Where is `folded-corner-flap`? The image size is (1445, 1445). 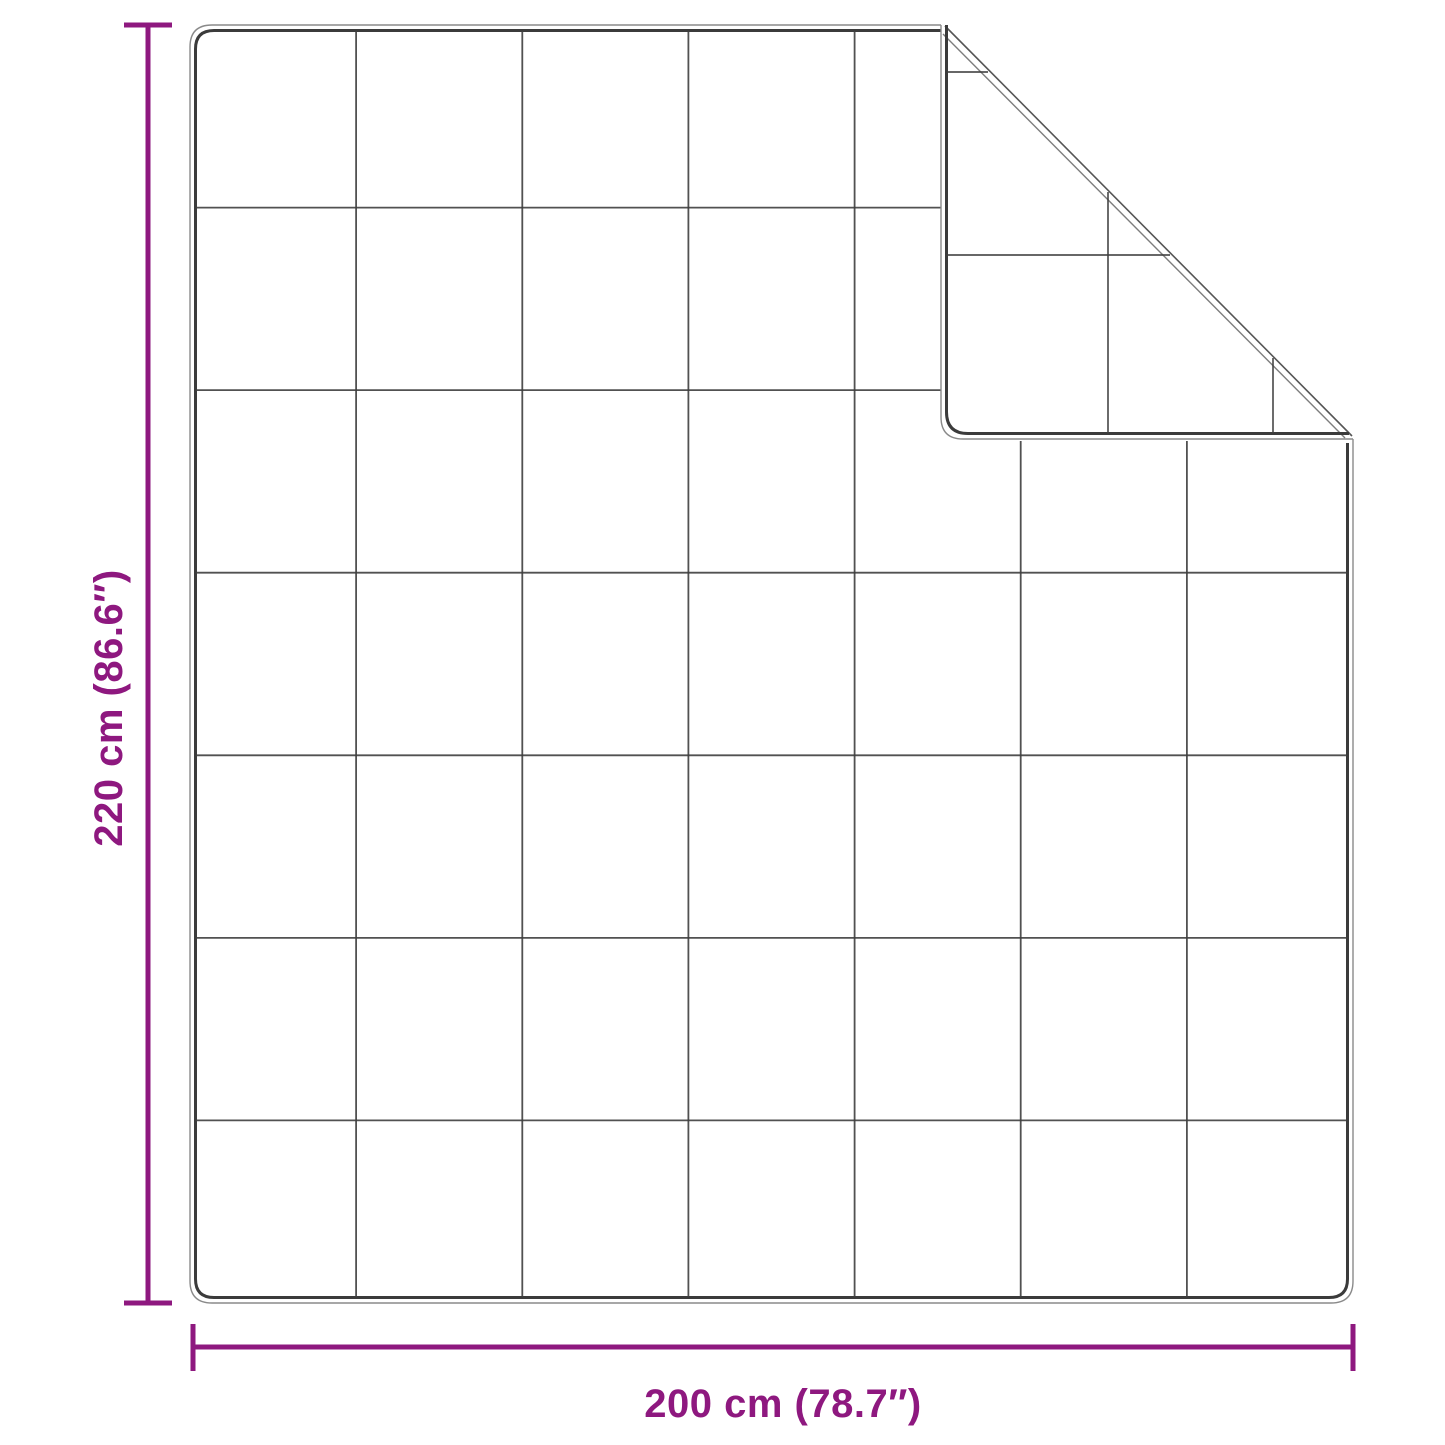 folded-corner-flap is located at coordinates (1146, 232).